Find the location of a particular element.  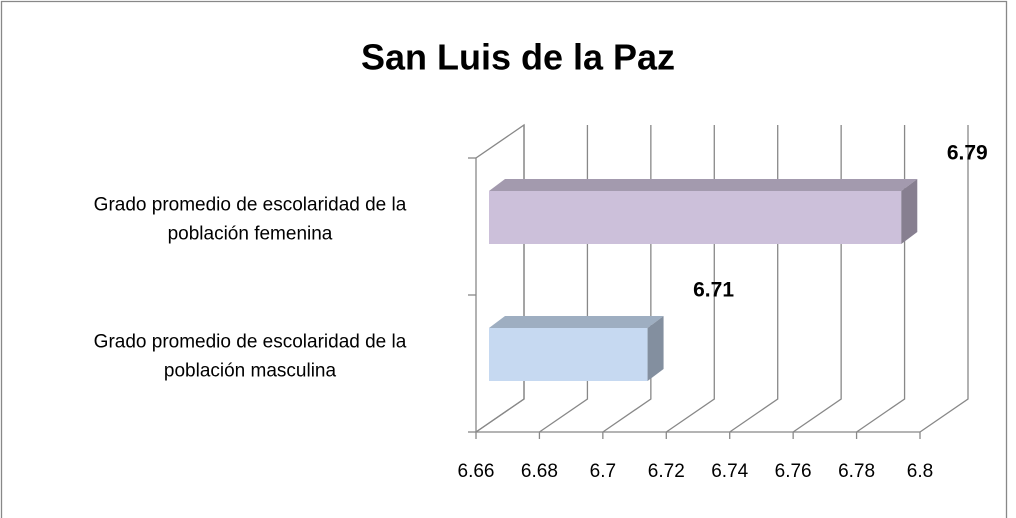

left-wall is located at coordinates (500, 278).